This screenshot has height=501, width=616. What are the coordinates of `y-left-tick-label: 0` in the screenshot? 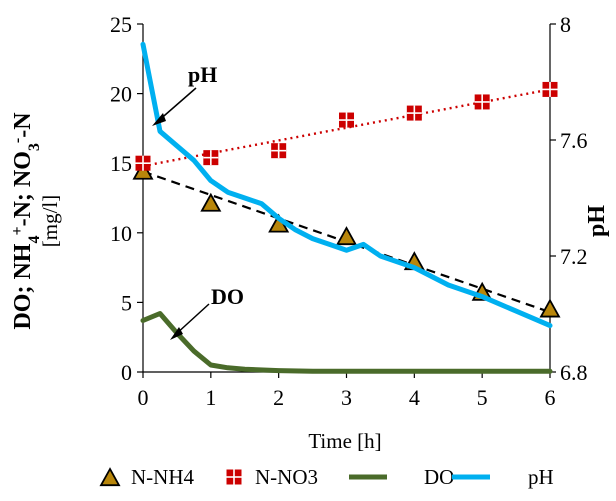 It's located at (126, 372).